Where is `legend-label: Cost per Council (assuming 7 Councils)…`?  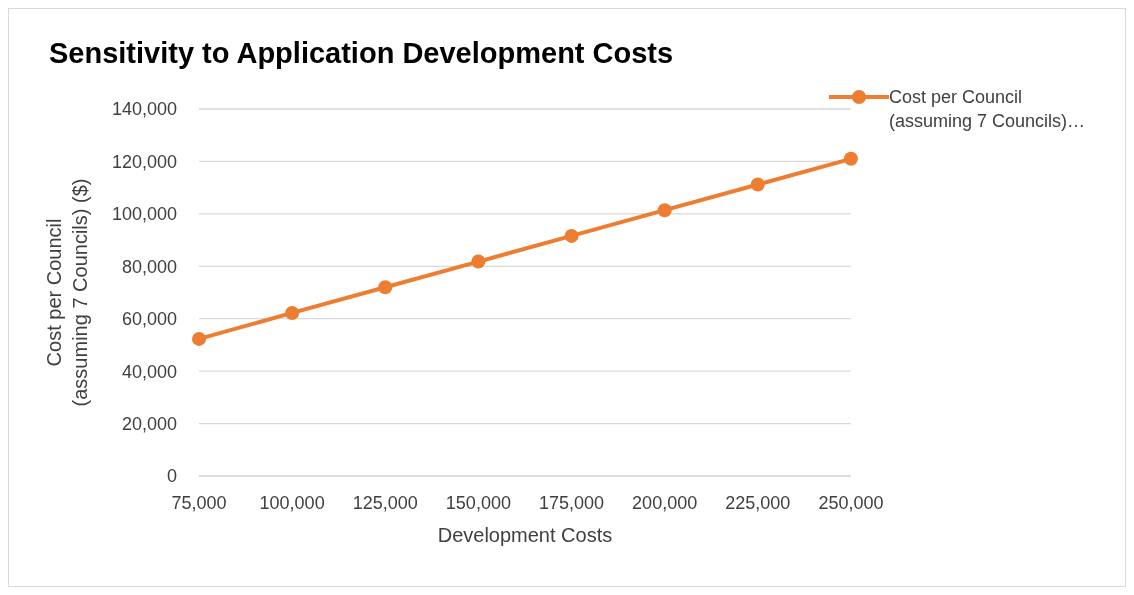
legend-label: Cost per Council (assuming 7 Councils)… is located at coordinates (986, 109).